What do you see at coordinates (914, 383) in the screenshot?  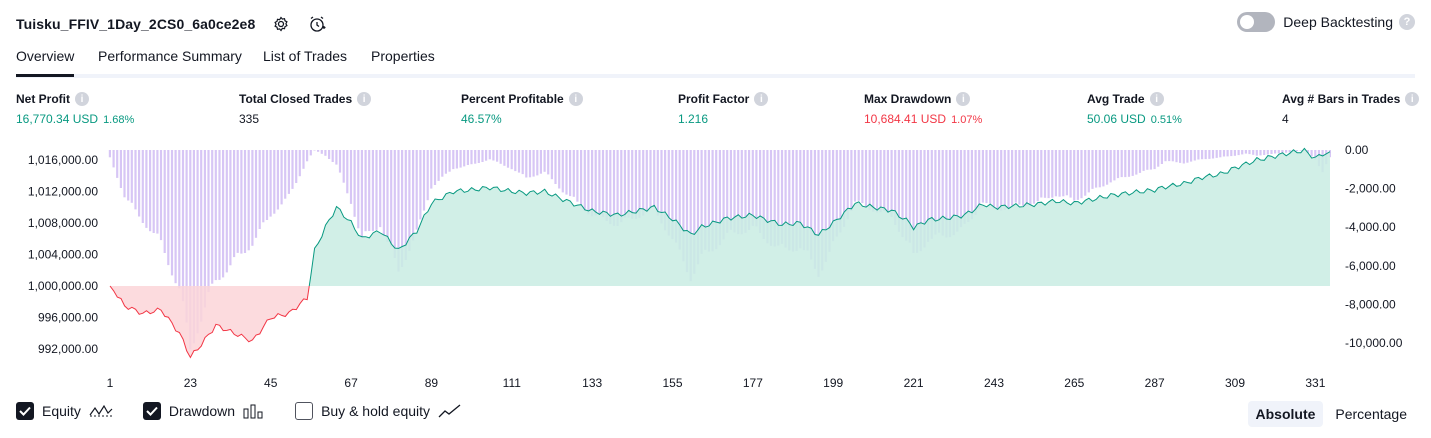 I see `x-axis-tick: 221` at bounding box center [914, 383].